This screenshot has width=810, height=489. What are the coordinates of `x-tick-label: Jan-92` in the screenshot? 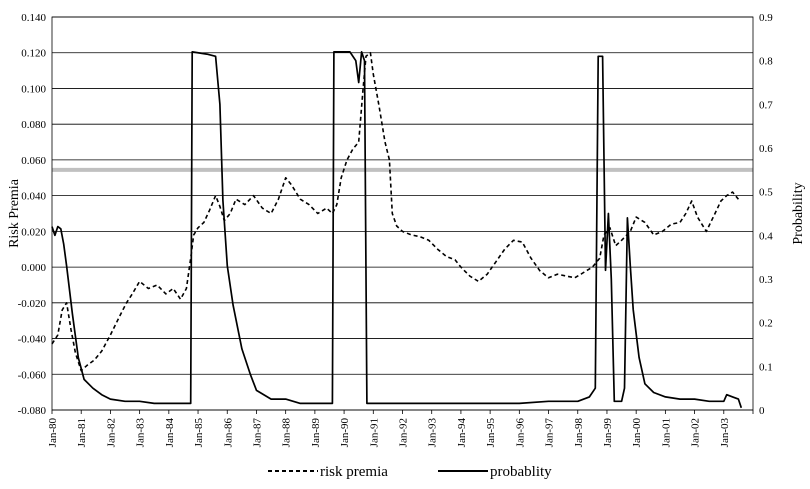 It's located at (404, 432).